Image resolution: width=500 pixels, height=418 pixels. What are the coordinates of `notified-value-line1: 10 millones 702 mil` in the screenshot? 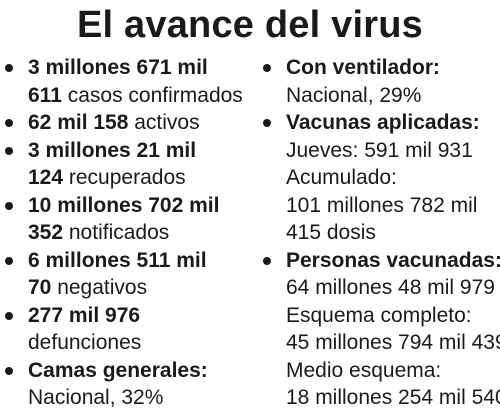 It's located at (124, 205).